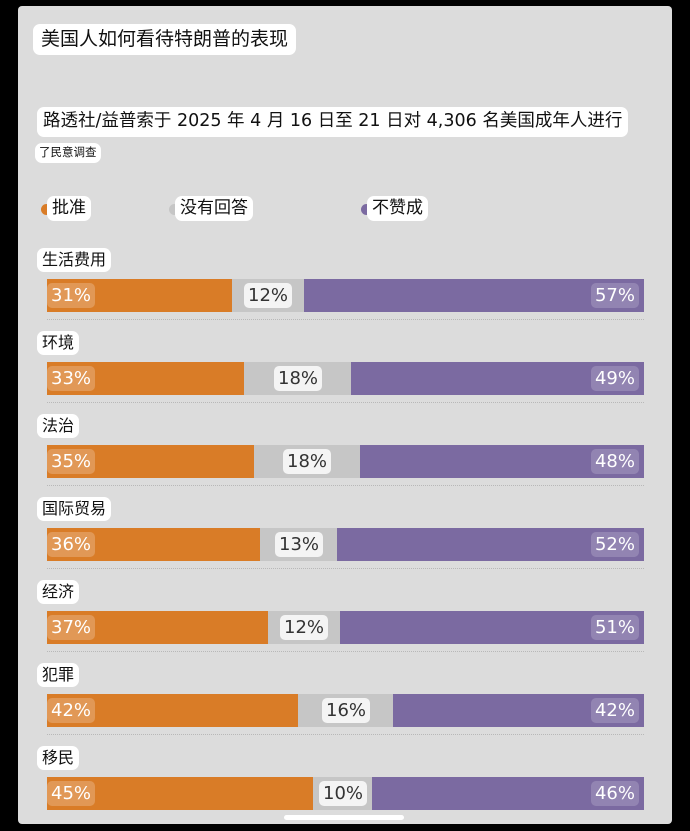  What do you see at coordinates (58, 343) in the screenshot?
I see `category-label: 环境` at bounding box center [58, 343].